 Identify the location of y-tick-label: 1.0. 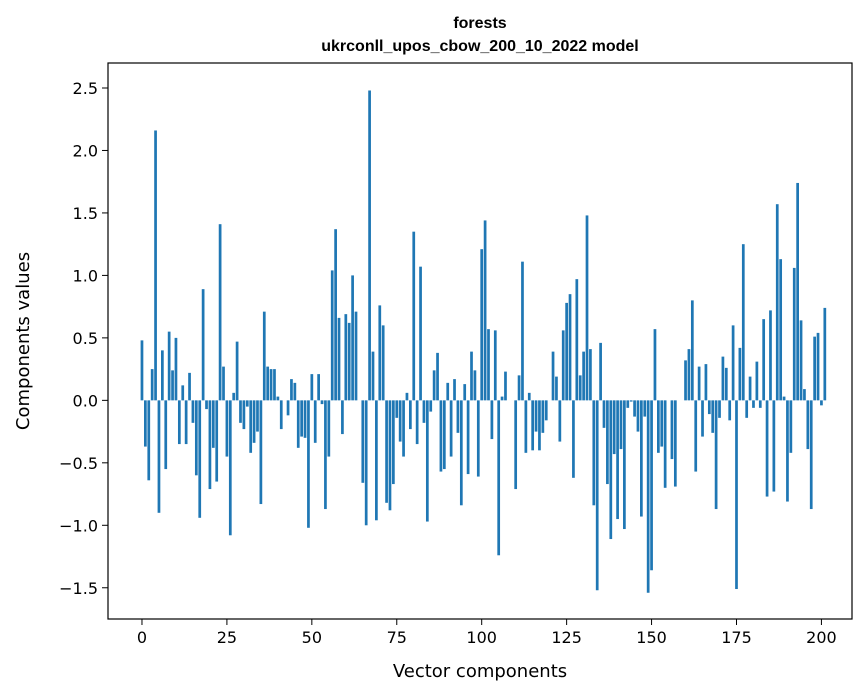
(85, 275).